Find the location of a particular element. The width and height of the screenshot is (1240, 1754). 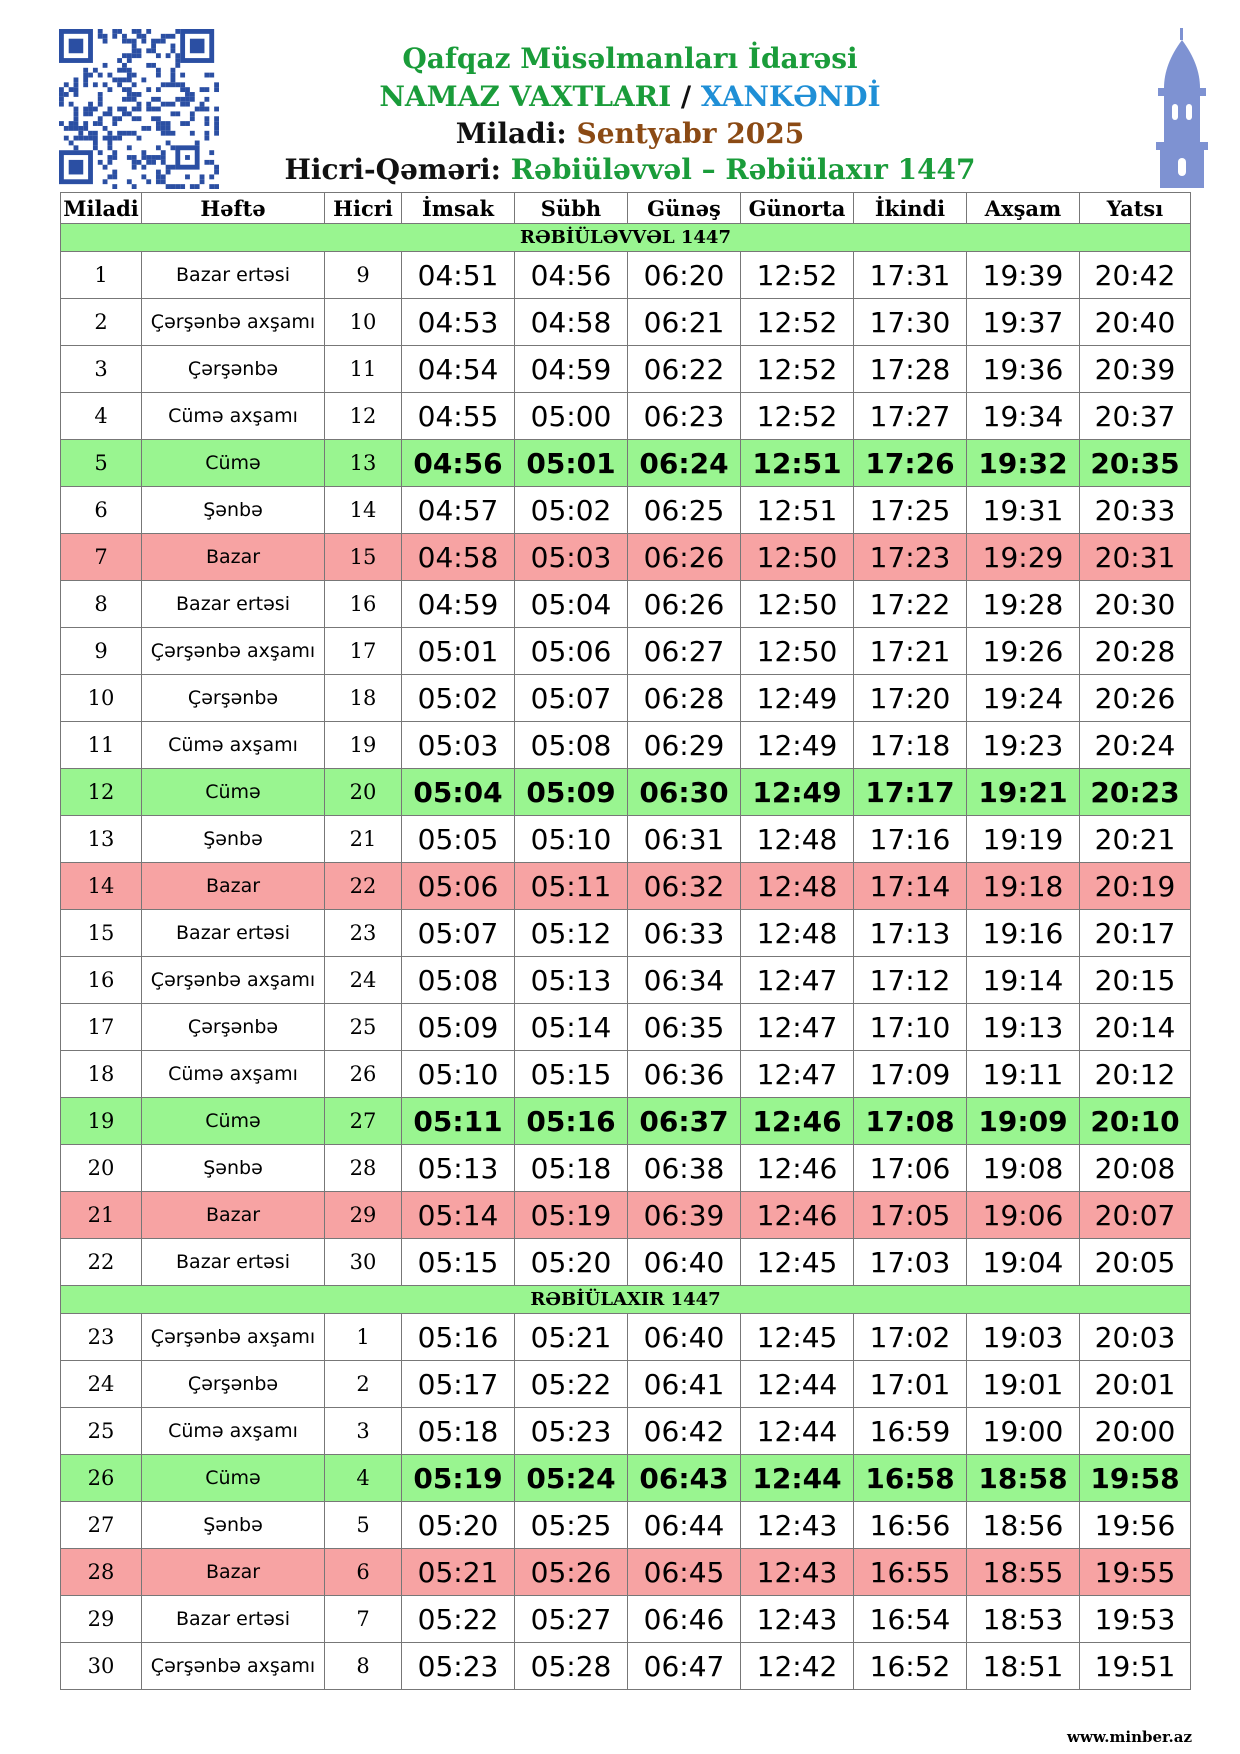

prayer-time: 06:34 is located at coordinates (684, 980).